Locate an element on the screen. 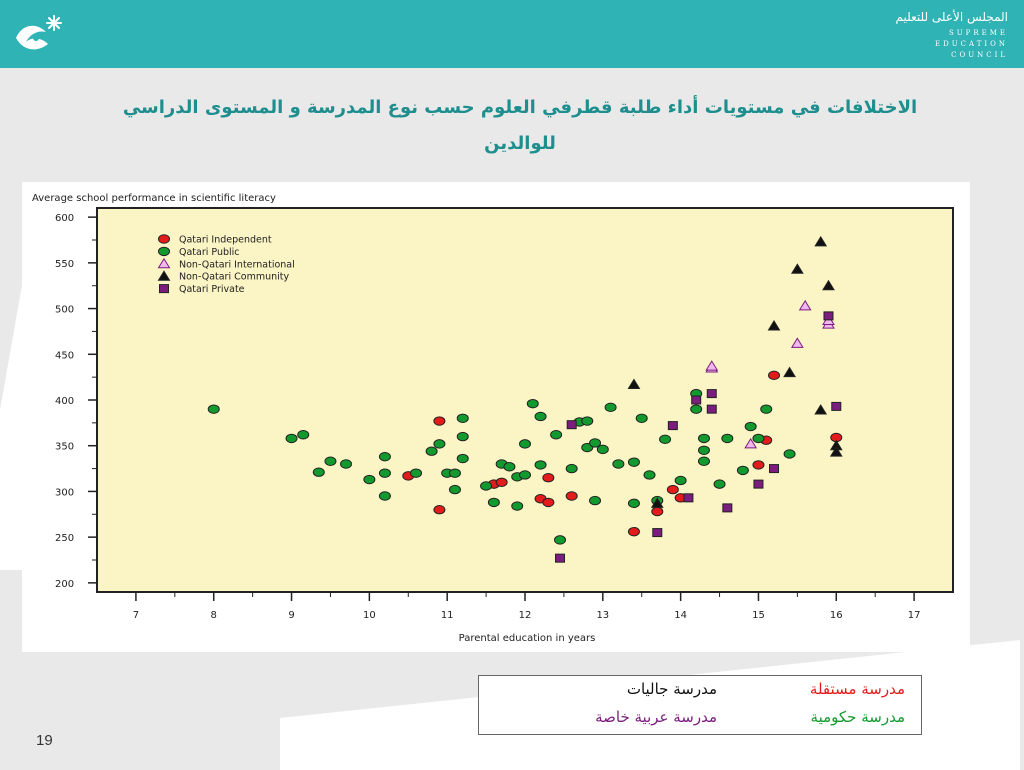 The width and height of the screenshot is (1024, 770). legend-public-school: مدرسة حكومية is located at coordinates (857, 717).